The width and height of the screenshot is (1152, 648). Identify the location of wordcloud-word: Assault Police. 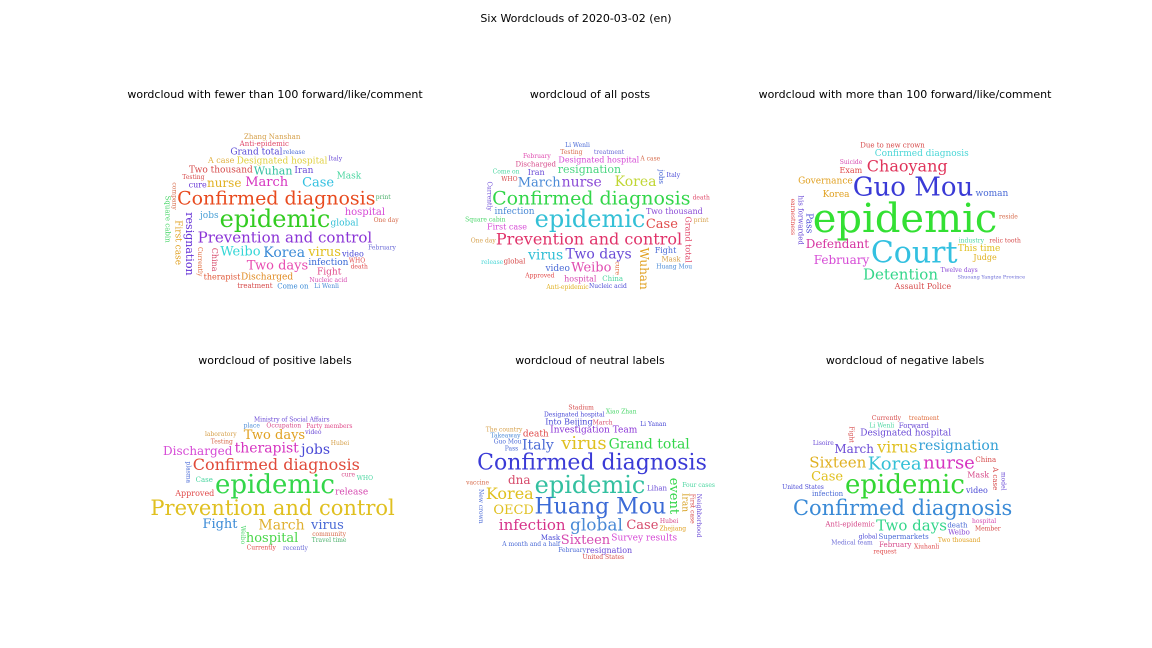
(923, 286).